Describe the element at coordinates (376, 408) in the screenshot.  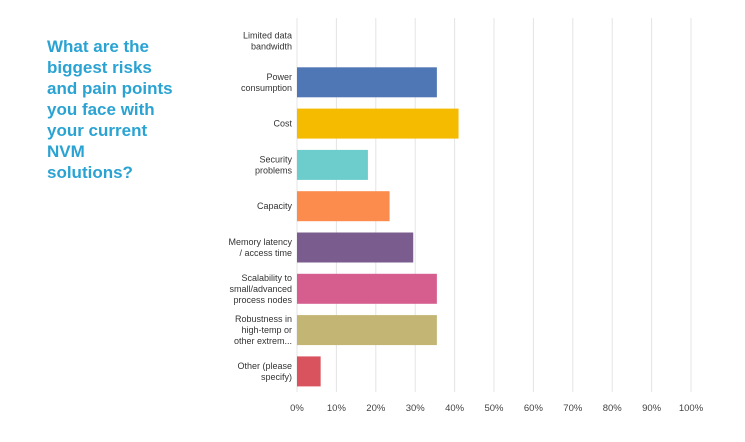
I see `x-tick-label: 20%` at that location.